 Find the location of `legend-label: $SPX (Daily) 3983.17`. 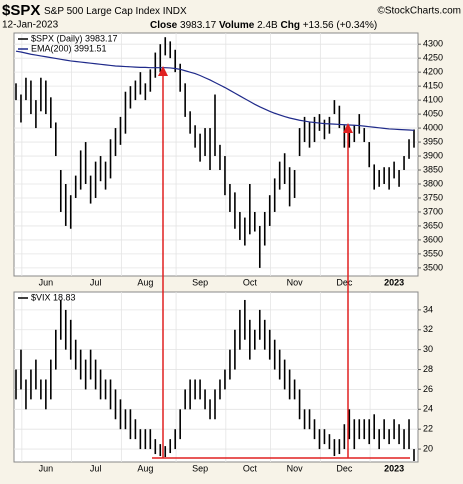

legend-label: $SPX (Daily) 3983.17 is located at coordinates (74, 38).